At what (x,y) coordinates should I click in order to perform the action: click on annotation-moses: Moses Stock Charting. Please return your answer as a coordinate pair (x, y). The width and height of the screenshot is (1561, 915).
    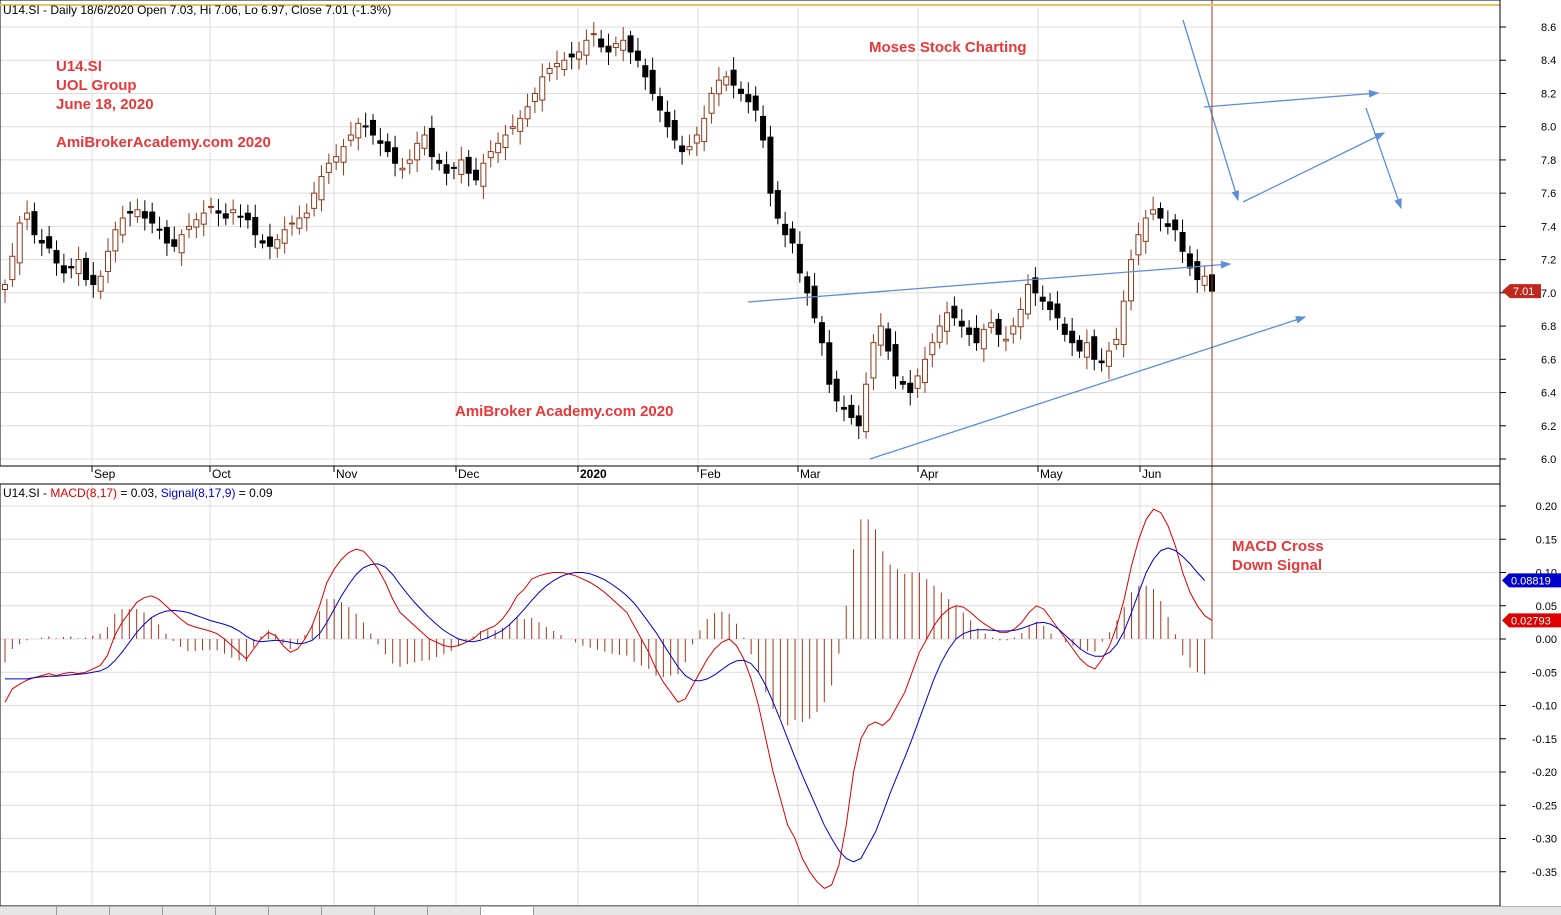
    Looking at the image, I should click on (948, 47).